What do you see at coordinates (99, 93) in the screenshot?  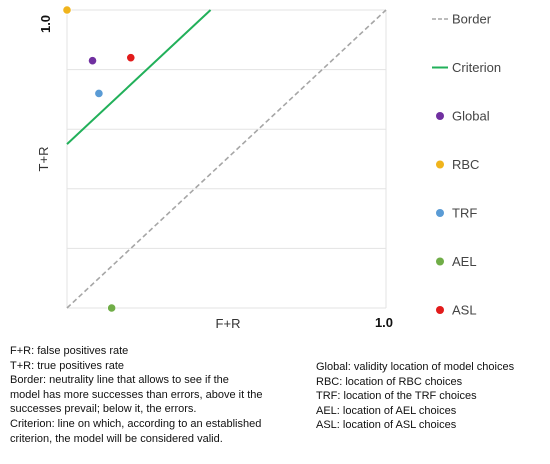 I see `point-trf` at bounding box center [99, 93].